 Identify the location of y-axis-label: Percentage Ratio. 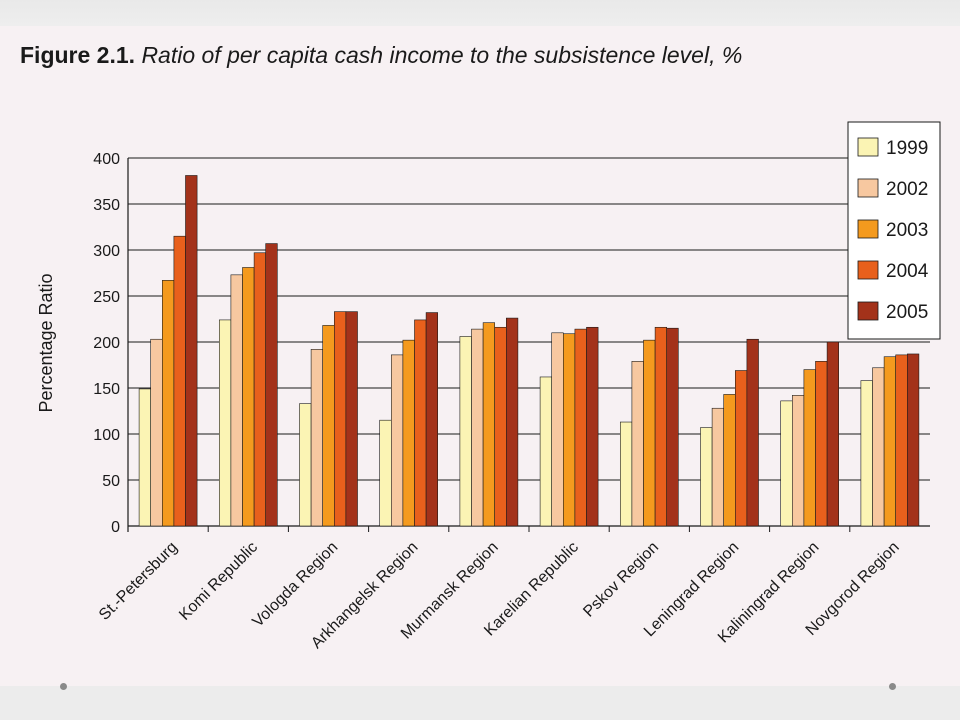
(46, 342).